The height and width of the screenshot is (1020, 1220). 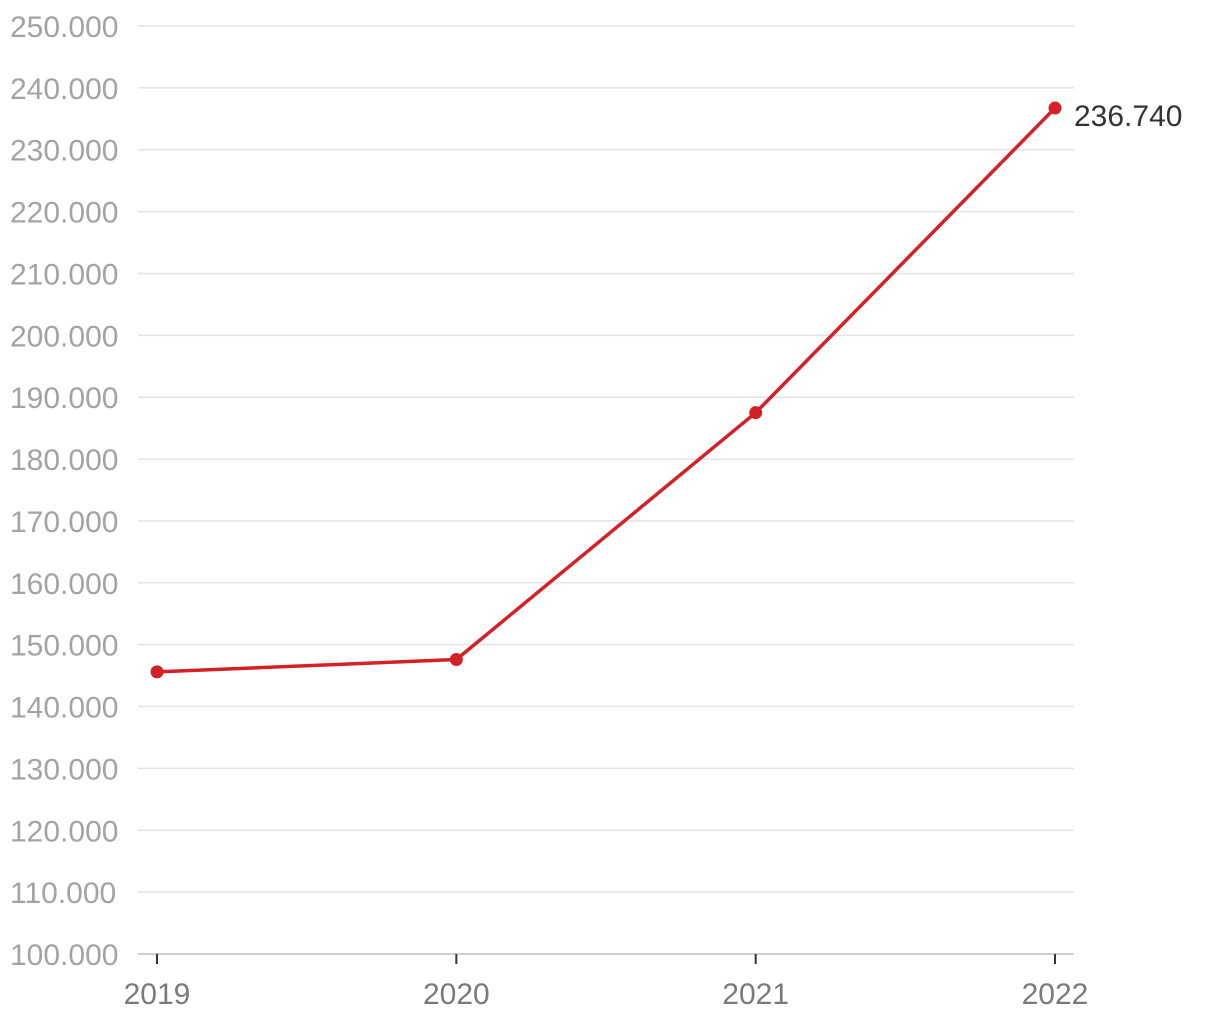 What do you see at coordinates (64, 460) in the screenshot?
I see `y-tick-label: 180.000` at bounding box center [64, 460].